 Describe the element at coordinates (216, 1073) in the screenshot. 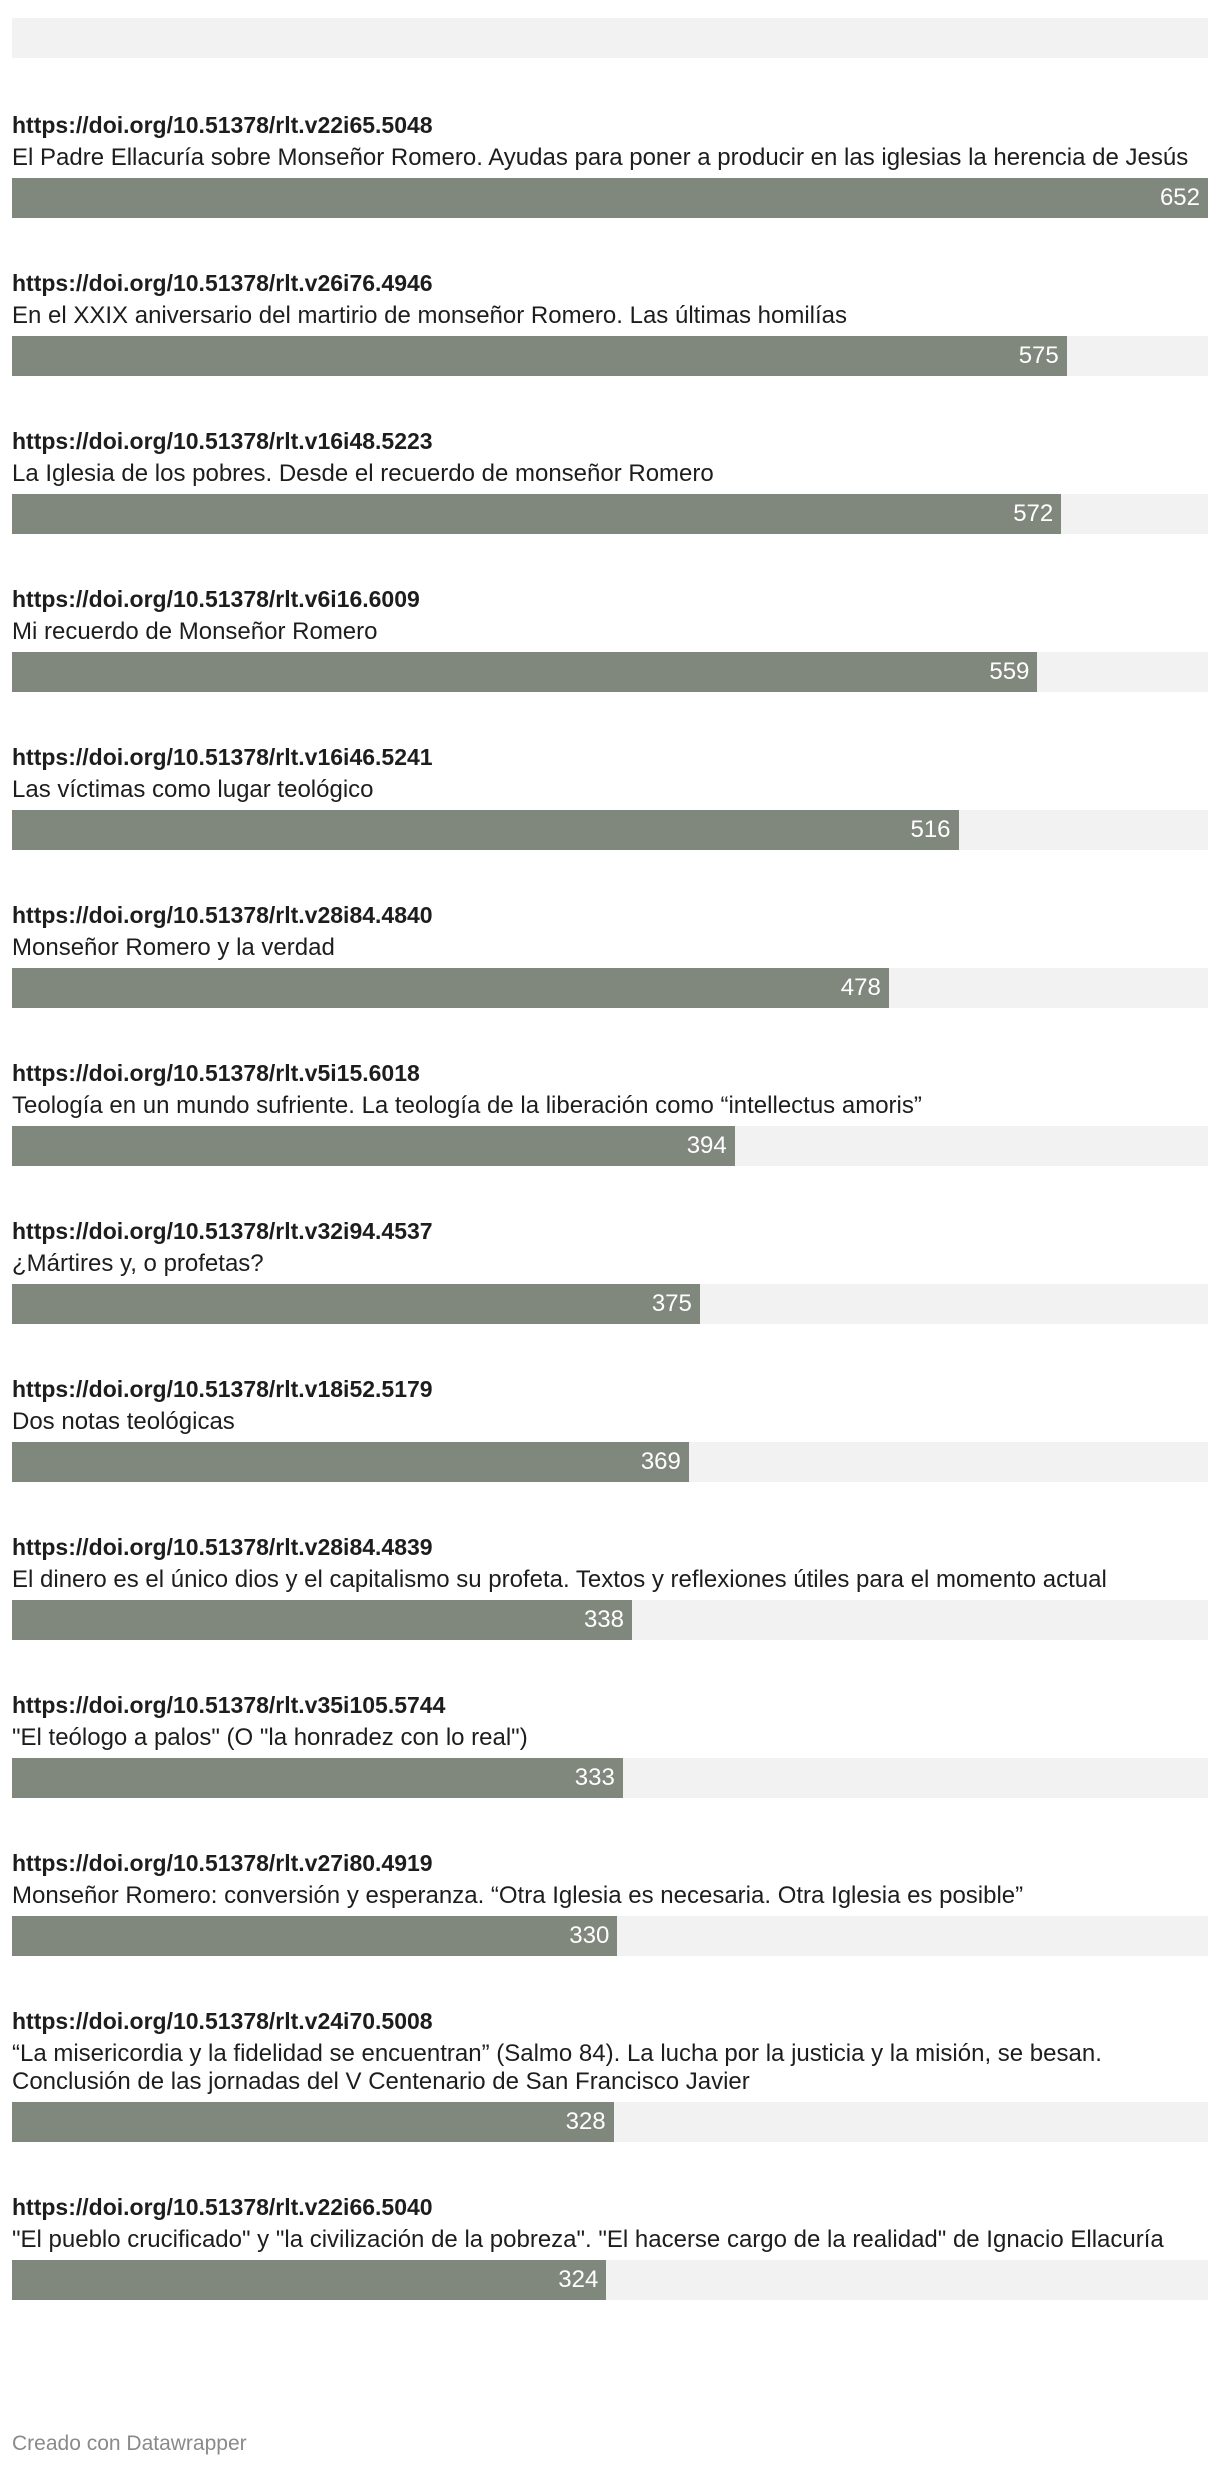

I see `doi-link: https://doi.org/10.51378/rlt.v5i15.6018` at that location.